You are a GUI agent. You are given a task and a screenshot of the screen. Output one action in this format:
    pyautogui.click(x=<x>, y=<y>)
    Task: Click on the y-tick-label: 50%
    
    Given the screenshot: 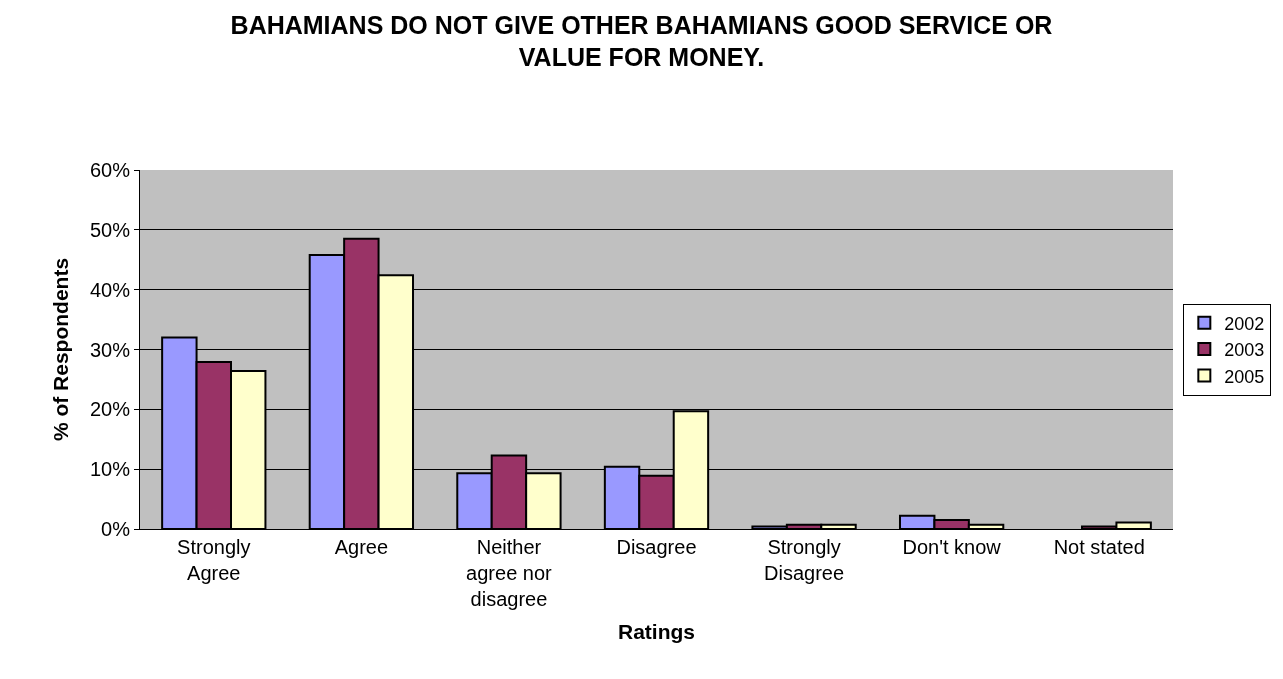 What is the action you would take?
    pyautogui.click(x=110, y=229)
    